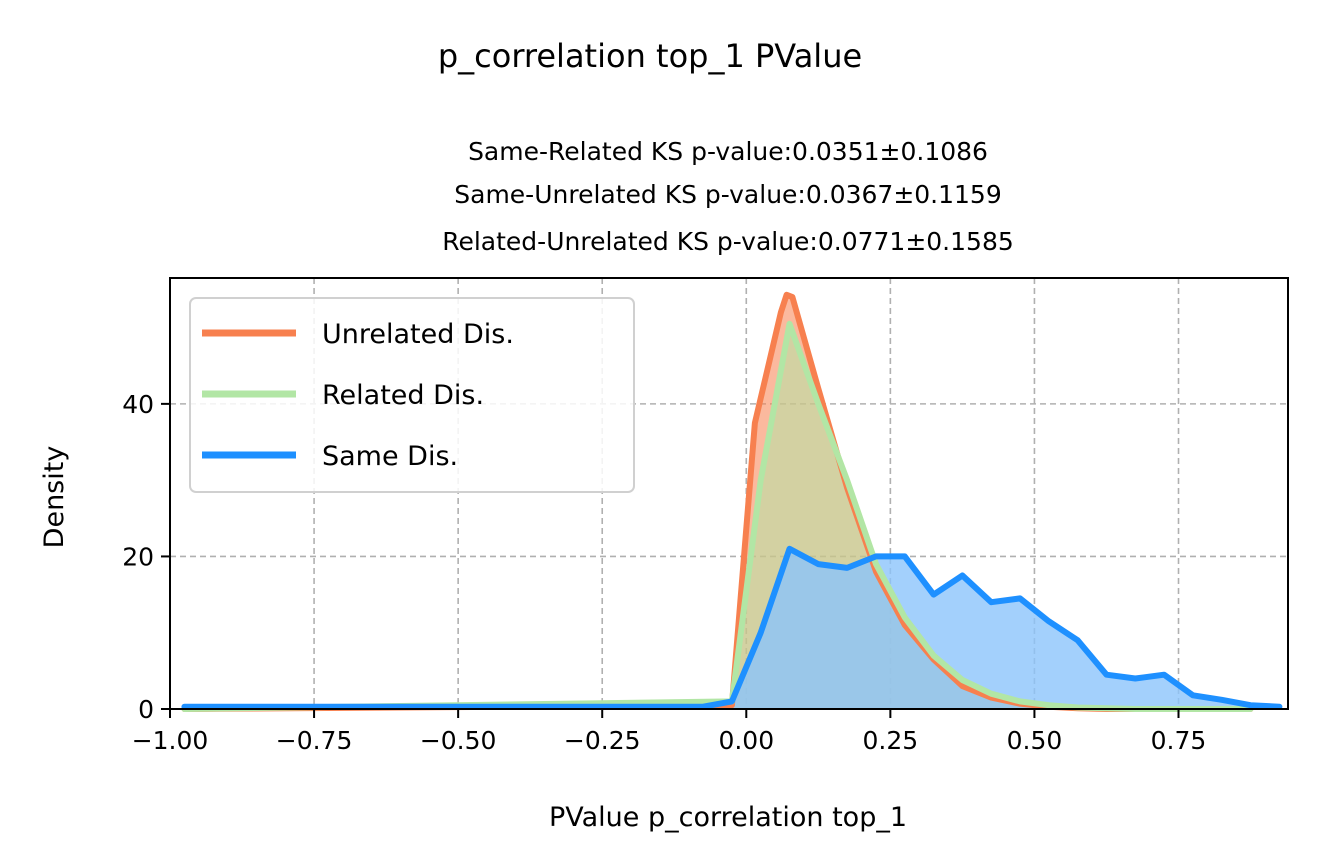 The height and width of the screenshot is (866, 1317). I want to click on x-axis-label: PValue p_correlation top_1, so click(728, 817).